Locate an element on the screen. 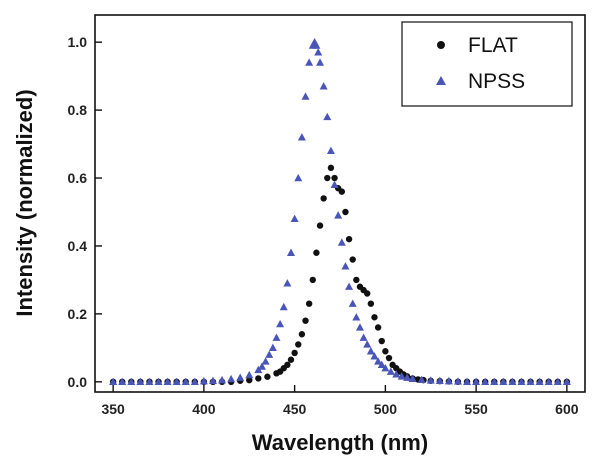 The width and height of the screenshot is (600, 462). x-tick-label: 350 is located at coordinates (113, 409).